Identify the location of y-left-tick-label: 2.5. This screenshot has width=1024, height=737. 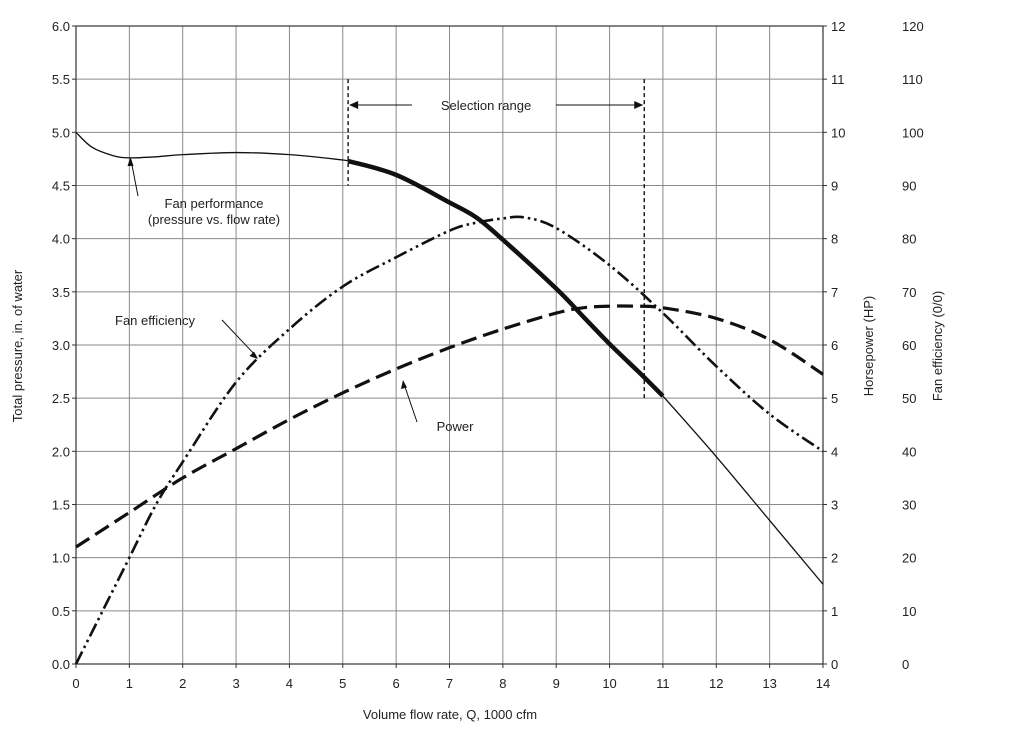
(61, 398).